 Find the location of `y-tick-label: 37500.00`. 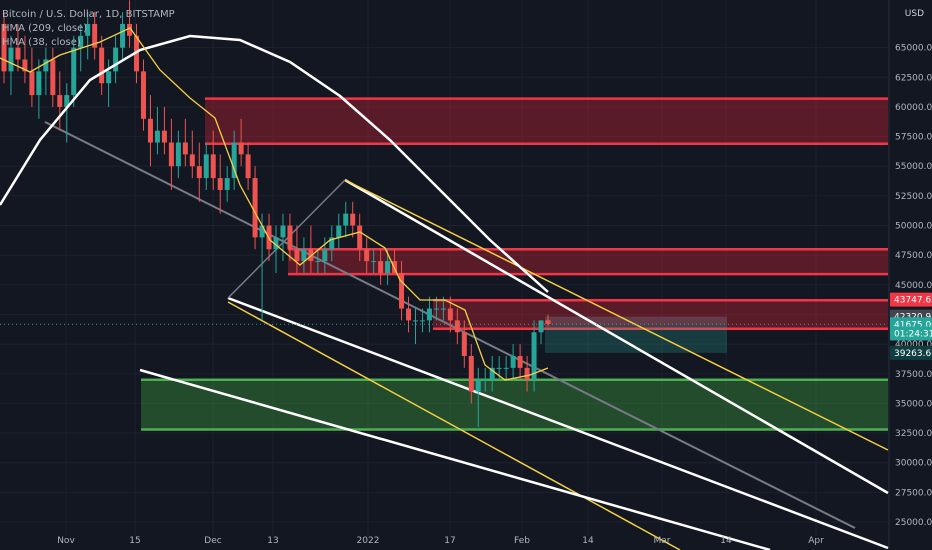

y-tick-label: 37500.00 is located at coordinates (913, 375).